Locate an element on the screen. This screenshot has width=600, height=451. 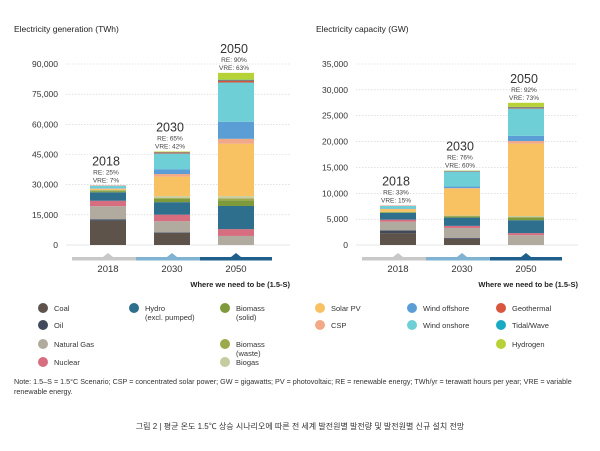
chart2-y-tick-label: 20,000 is located at coordinates (335, 142).